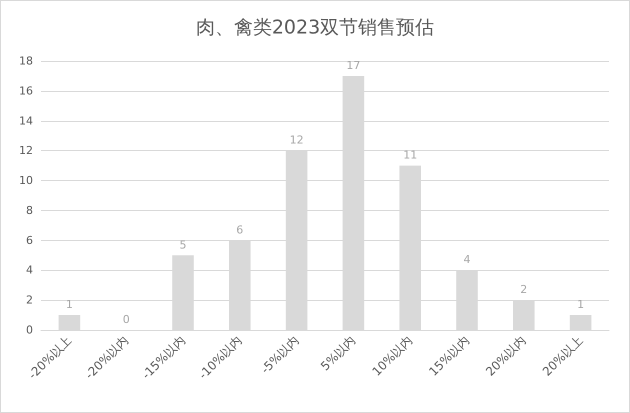 Image resolution: width=630 pixels, height=413 pixels. What do you see at coordinates (297, 140) in the screenshot?
I see `data-label: 12` at bounding box center [297, 140].